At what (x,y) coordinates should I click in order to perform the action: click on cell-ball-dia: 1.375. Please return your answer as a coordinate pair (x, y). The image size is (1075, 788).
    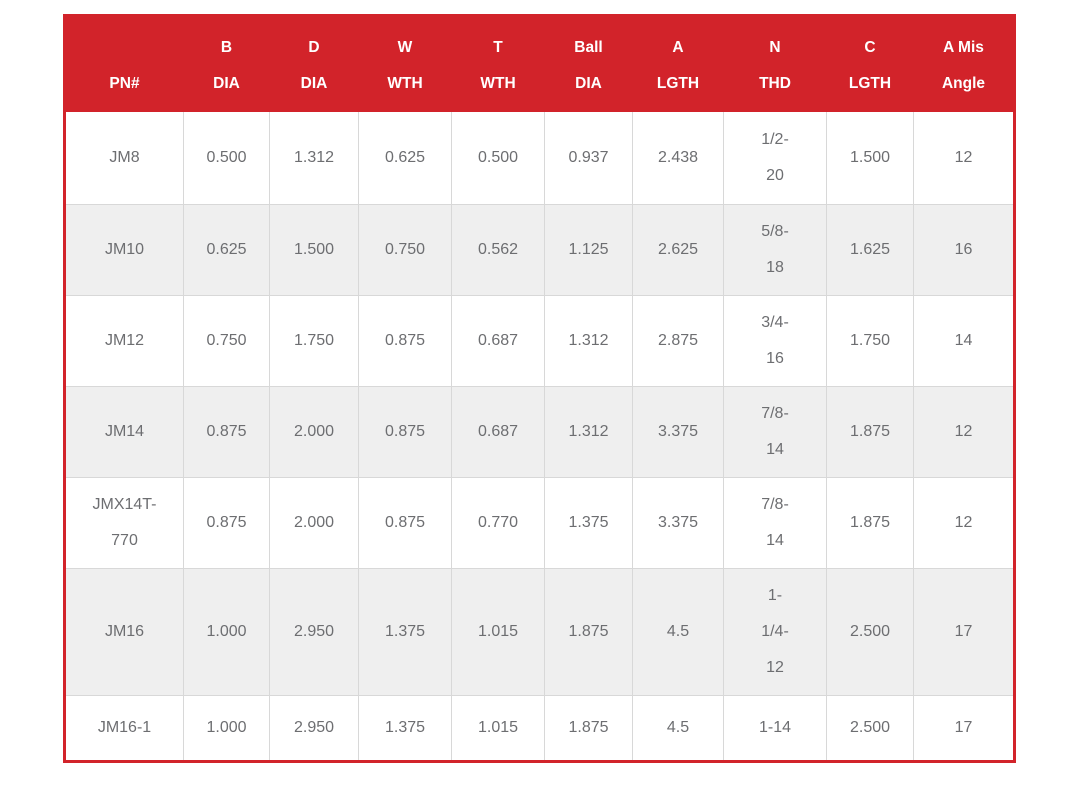
    Looking at the image, I should click on (588, 523).